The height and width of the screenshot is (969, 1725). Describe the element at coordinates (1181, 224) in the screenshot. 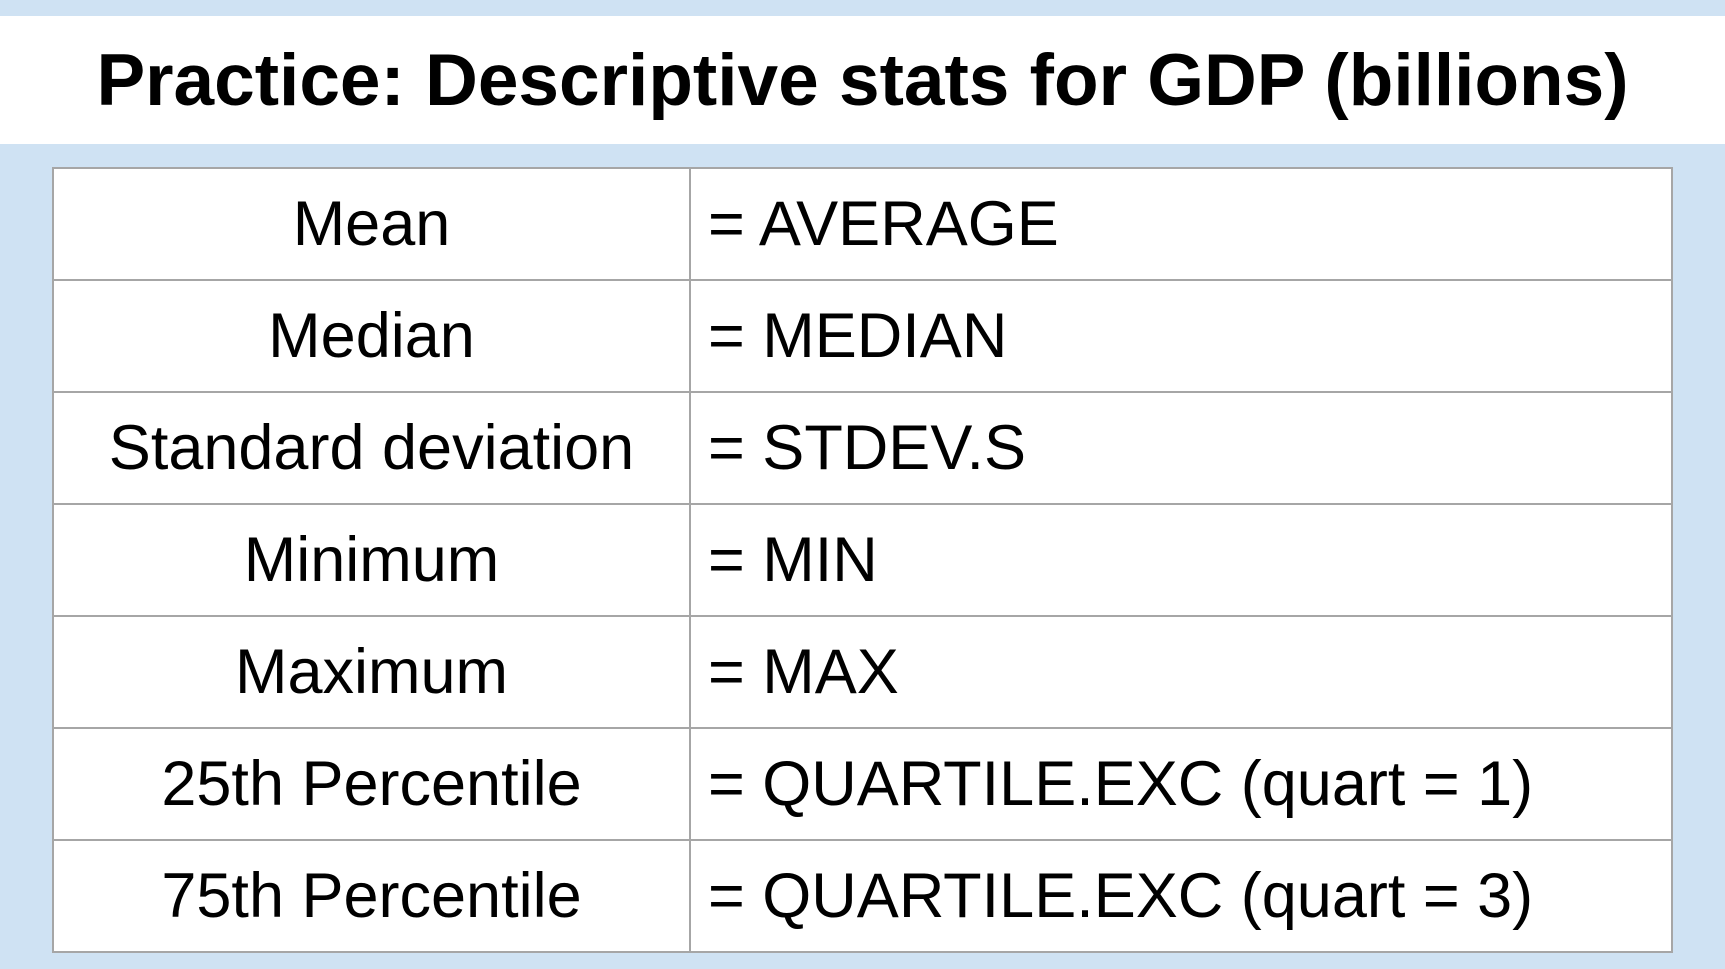

I see `excel-formula-cell: = AVERAGE` at that location.